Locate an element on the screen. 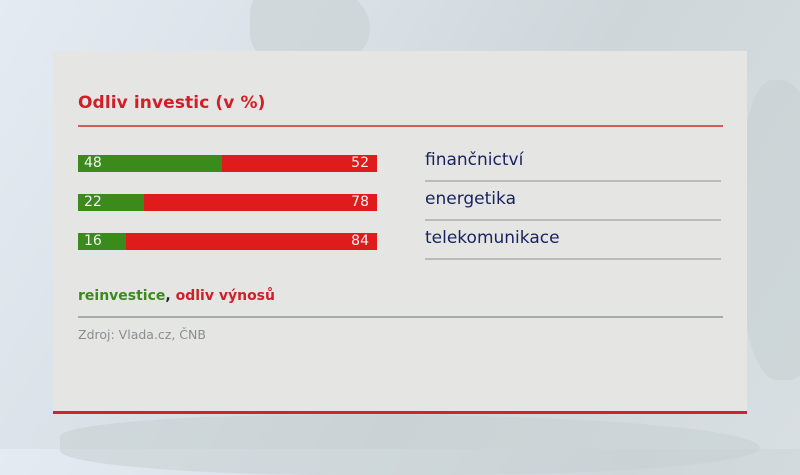 The width and height of the screenshot is (800, 475). value-label: 22 is located at coordinates (93, 202).